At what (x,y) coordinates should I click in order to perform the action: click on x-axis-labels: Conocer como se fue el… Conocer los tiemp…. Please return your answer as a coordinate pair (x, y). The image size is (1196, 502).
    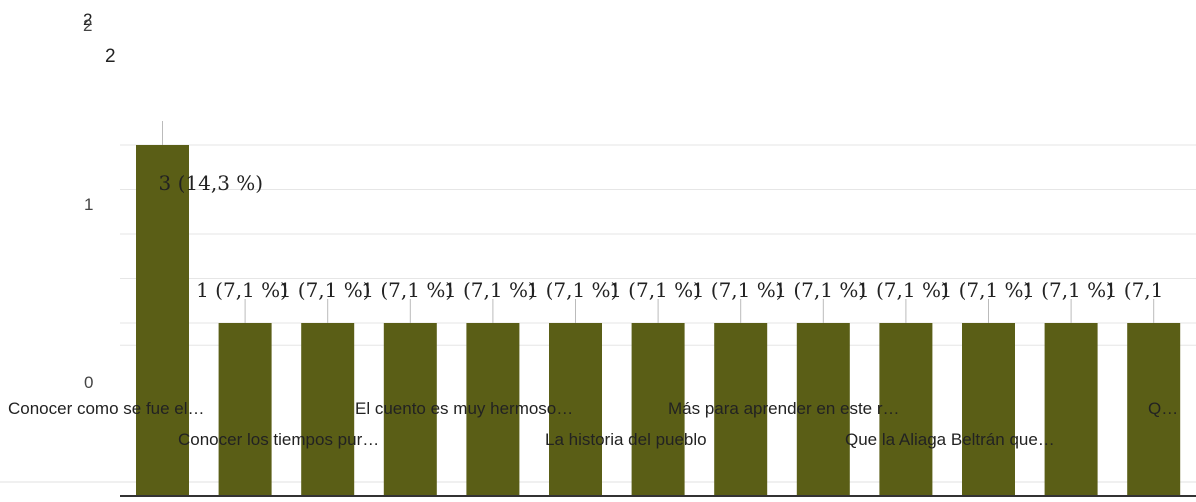
    Looking at the image, I should click on (593, 424).